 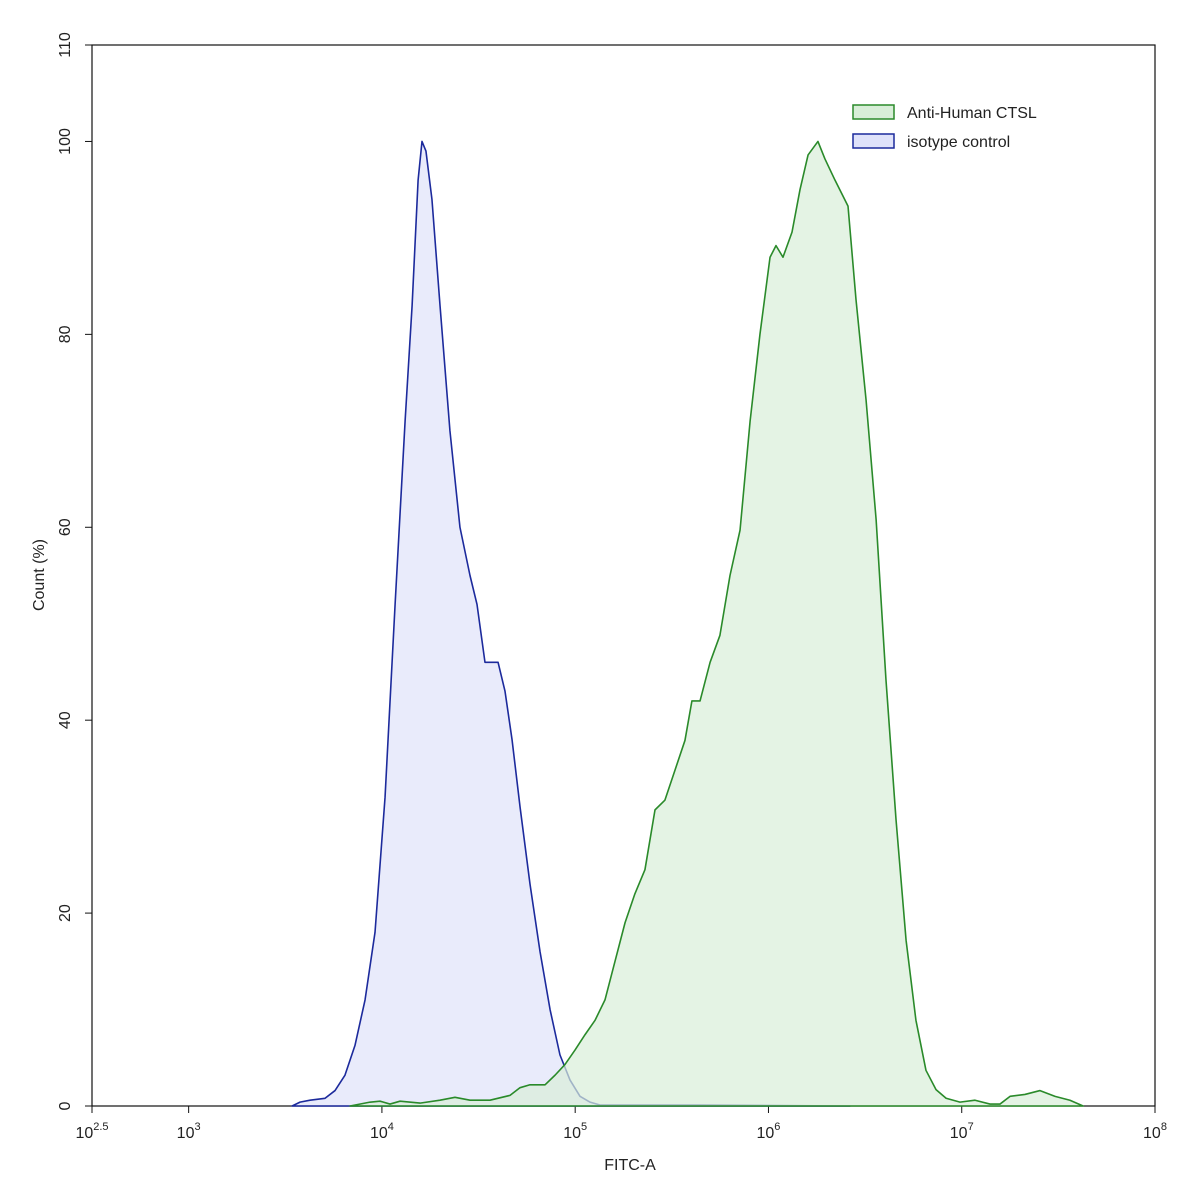 What do you see at coordinates (768, 1131) in the screenshot?
I see `x-tick-label: 10⁶` at bounding box center [768, 1131].